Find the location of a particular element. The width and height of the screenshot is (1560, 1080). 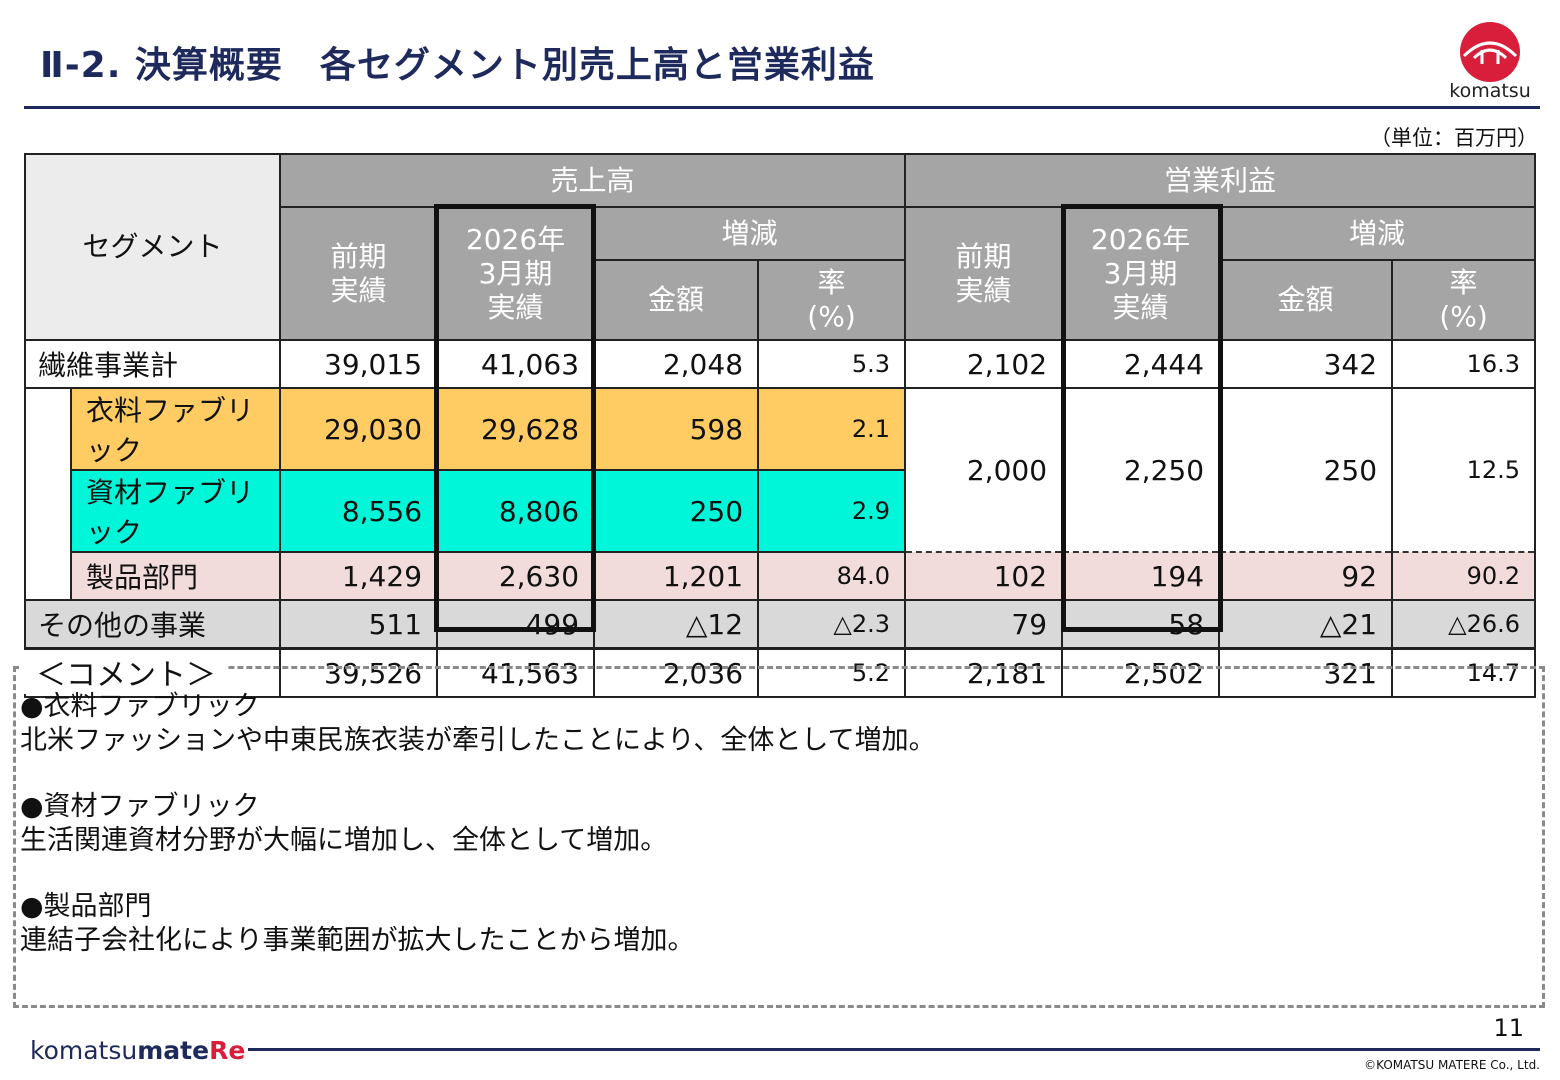

table-row: その他の事業 511 499 △12 △2.3 79 58 △21 △26.6 is located at coordinates (780, 624).